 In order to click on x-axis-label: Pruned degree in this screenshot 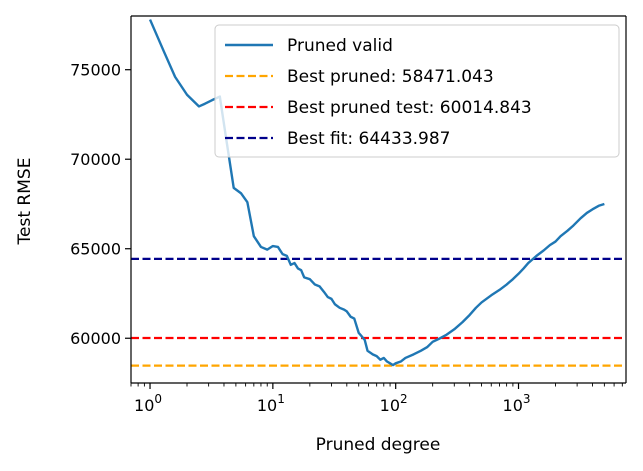, I will do `click(378, 445)`.